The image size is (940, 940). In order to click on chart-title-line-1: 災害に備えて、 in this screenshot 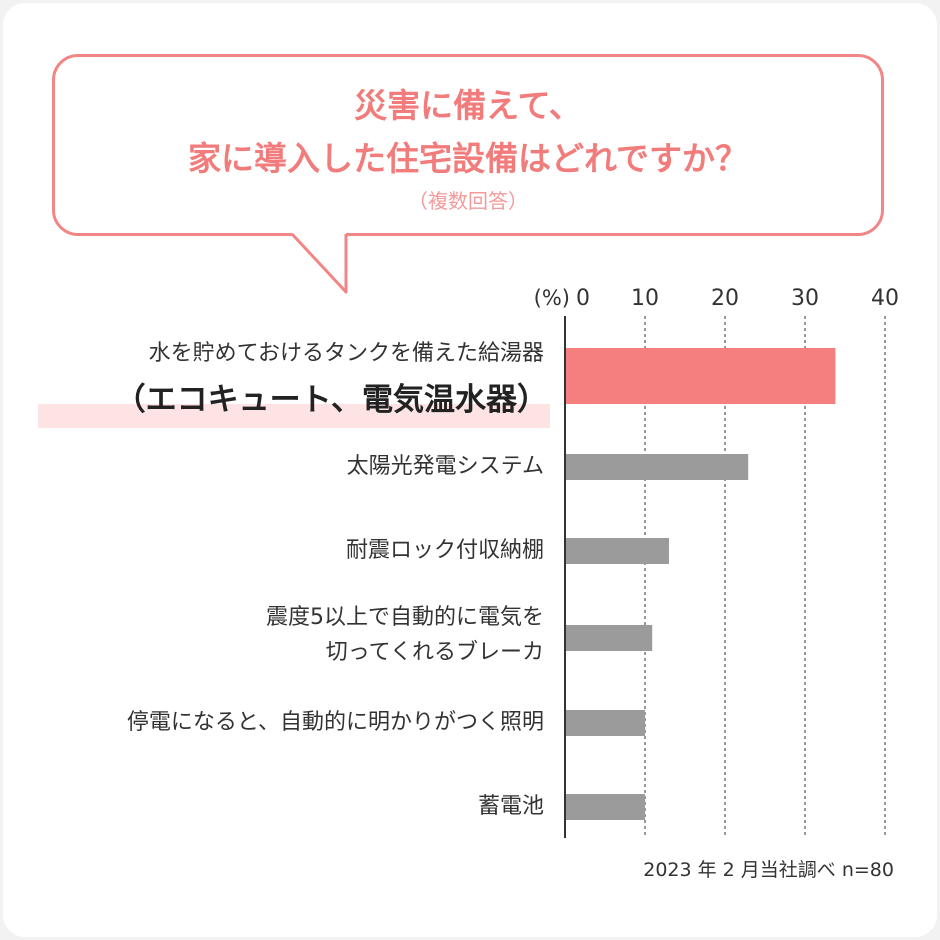, I will do `click(468, 105)`.